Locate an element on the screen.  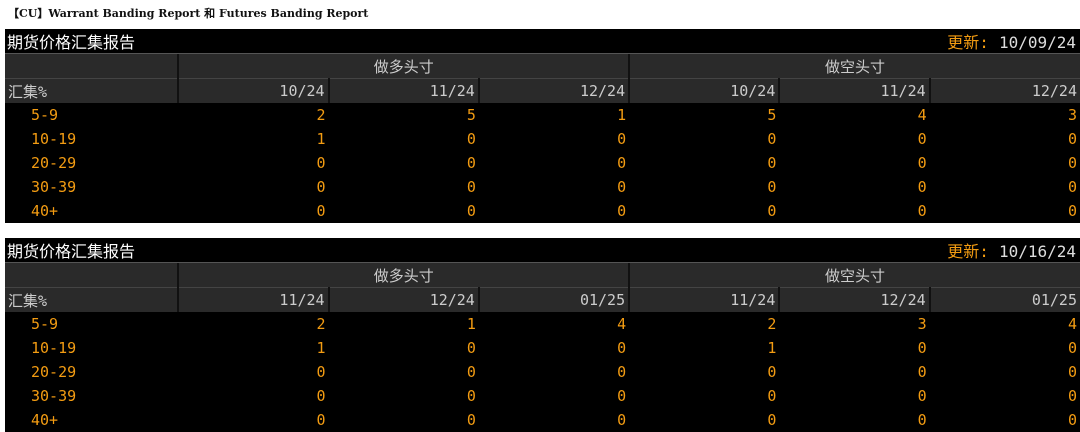
update-info: 更新: 10/16/24 is located at coordinates (1013, 250).